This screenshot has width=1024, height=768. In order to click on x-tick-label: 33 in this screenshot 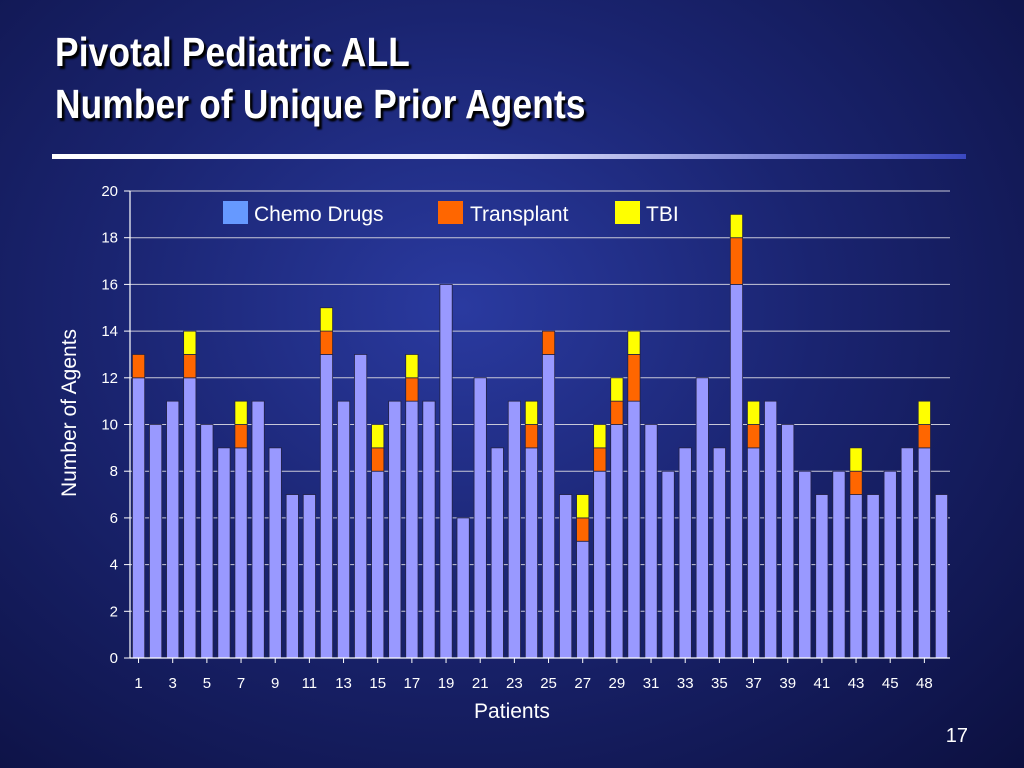, I will do `click(685, 683)`.